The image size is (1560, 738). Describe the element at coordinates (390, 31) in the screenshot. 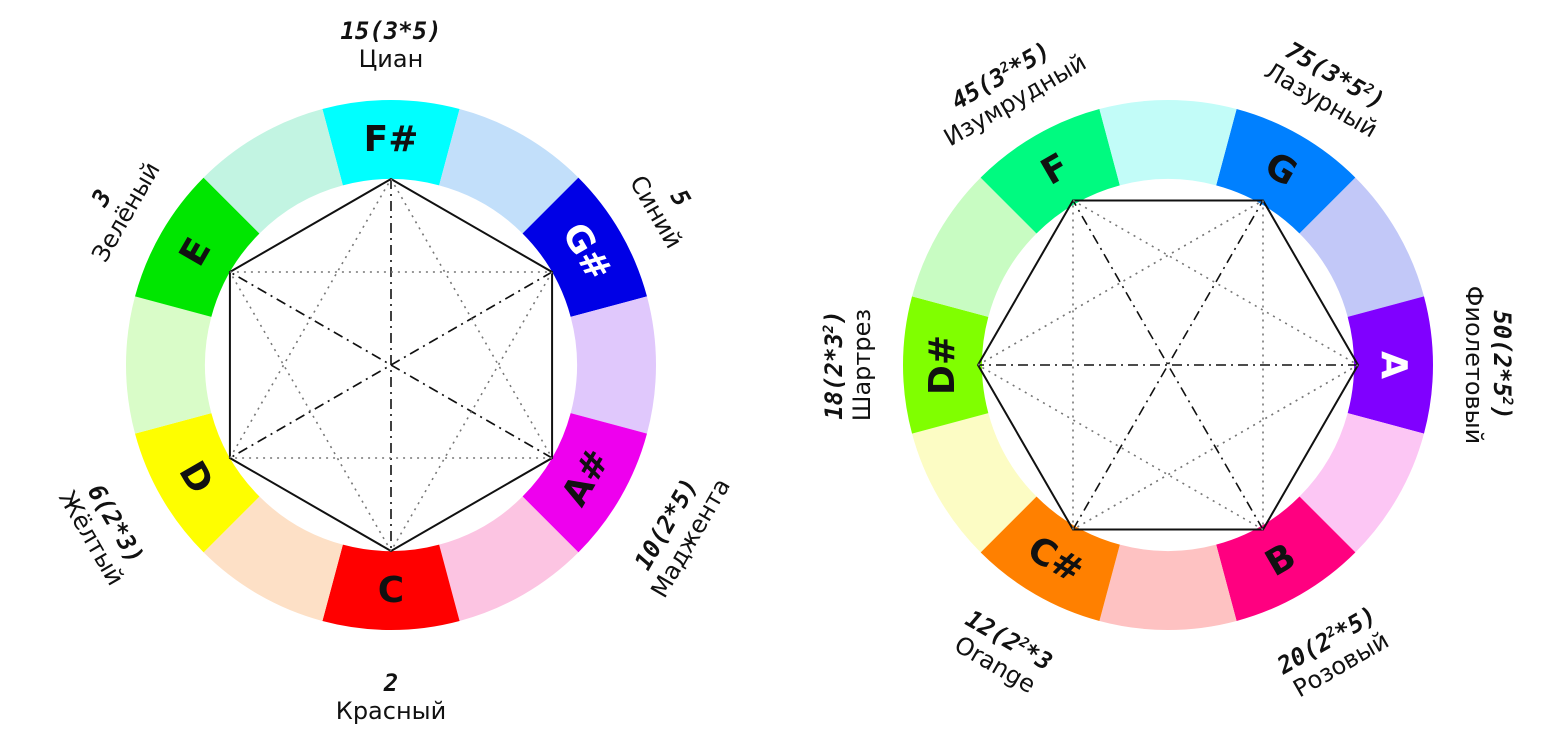

I see `number-label: 15(3*5)` at that location.